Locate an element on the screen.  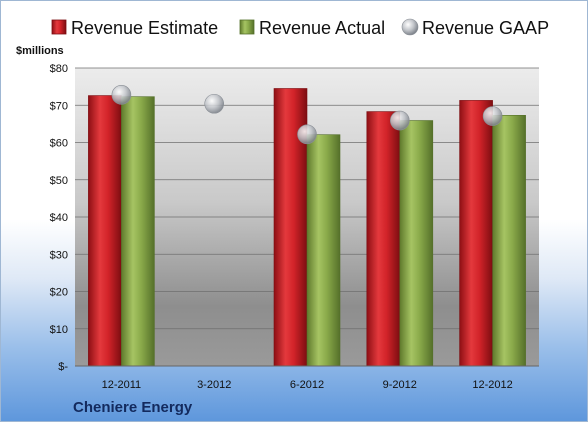
x-axis-ticks: 12-2011 3-2012 6-2012 9-2012 12-2012 is located at coordinates (307, 385).